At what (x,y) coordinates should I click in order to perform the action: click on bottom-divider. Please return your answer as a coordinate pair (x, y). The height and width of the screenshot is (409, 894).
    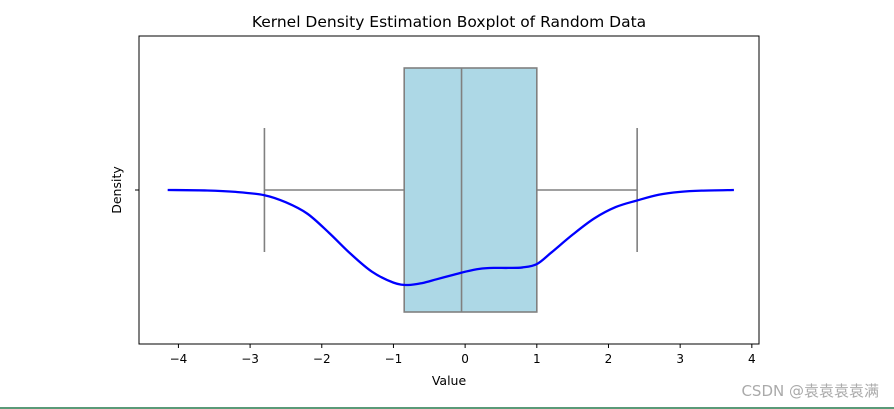
    Looking at the image, I should click on (447, 408).